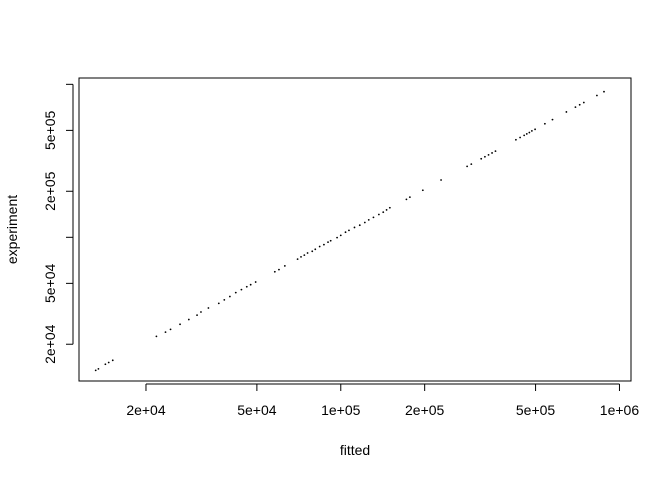 The width and height of the screenshot is (672, 480). What do you see at coordinates (257, 410) in the screenshot?
I see `x-tick-label: 5e+04` at bounding box center [257, 410].